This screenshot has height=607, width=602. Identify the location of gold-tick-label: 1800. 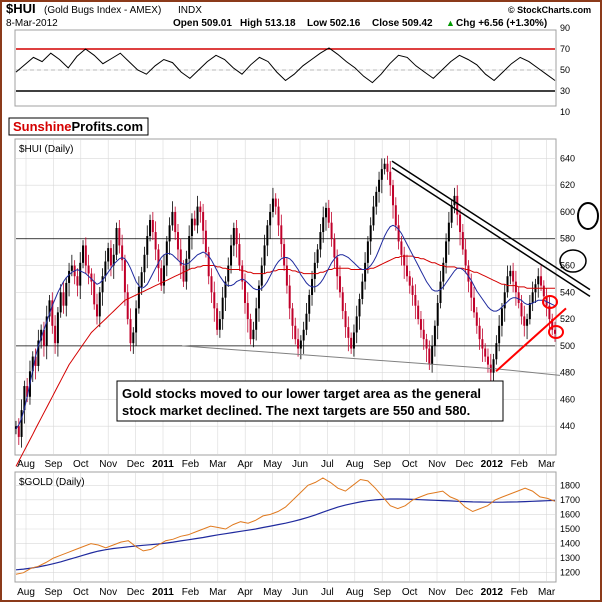
(570, 485).